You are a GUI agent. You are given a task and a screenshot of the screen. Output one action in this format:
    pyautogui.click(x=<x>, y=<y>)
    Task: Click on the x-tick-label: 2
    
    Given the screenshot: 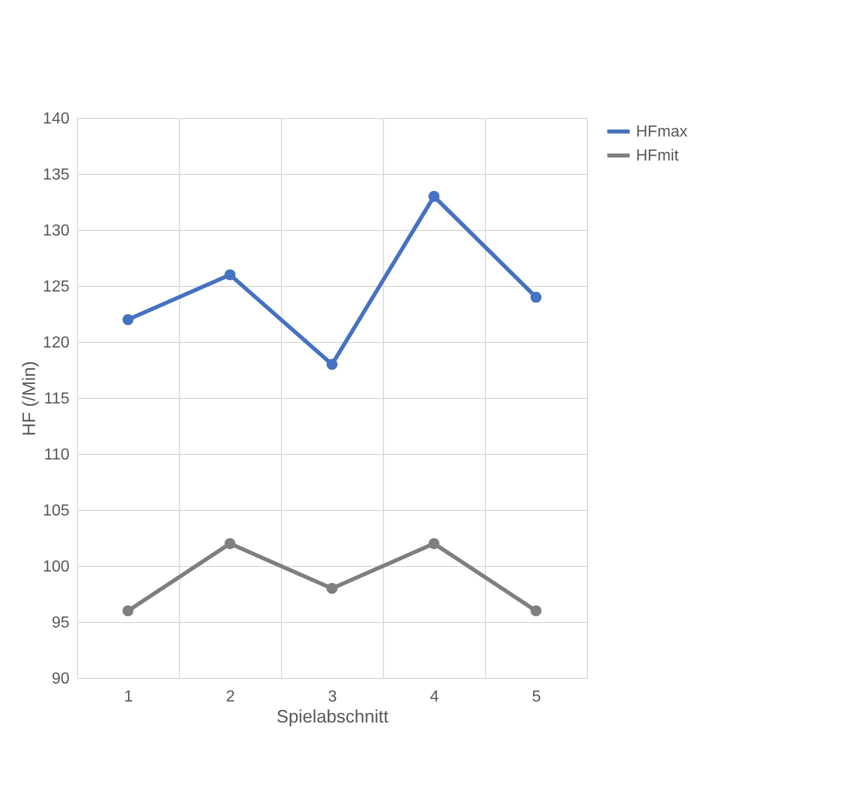 What is the action you would take?
    pyautogui.click(x=231, y=697)
    